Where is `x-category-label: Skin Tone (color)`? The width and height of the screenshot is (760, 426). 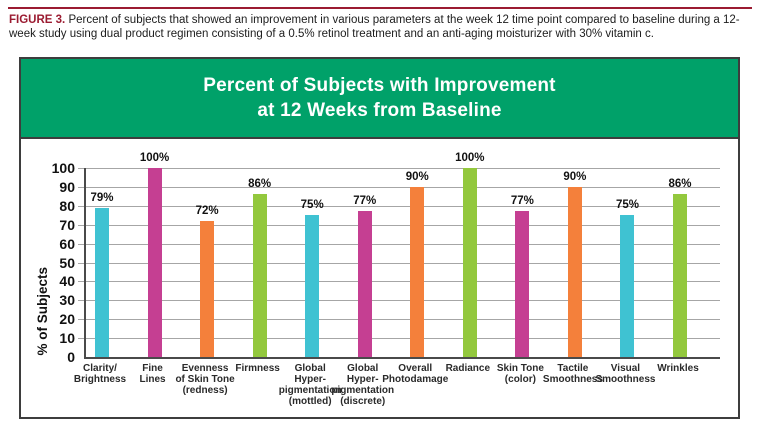 x-category-label: Skin Tone (color) is located at coordinates (520, 374).